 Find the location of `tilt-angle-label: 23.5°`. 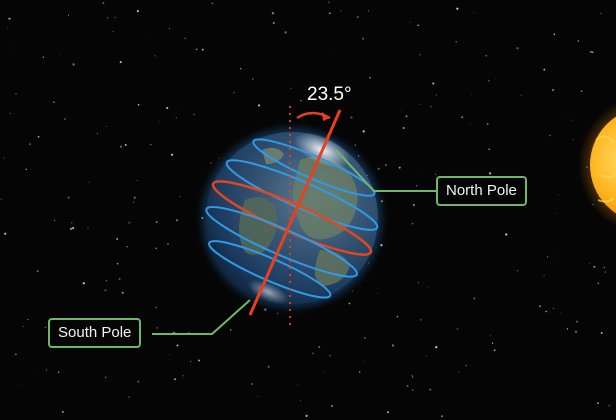

tilt-angle-label: 23.5° is located at coordinates (329, 94).